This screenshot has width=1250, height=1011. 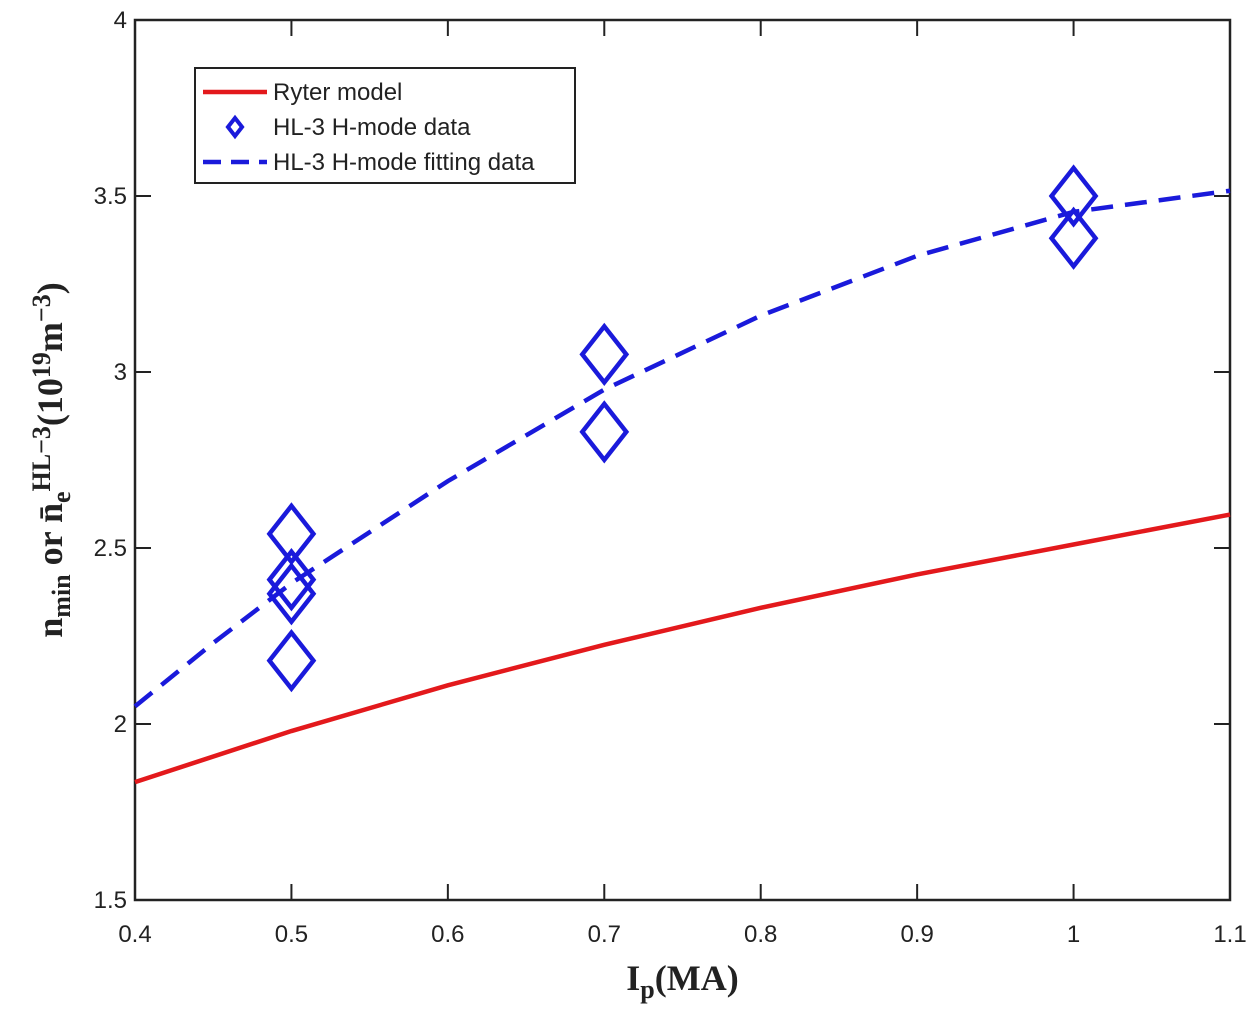 I want to click on x-tick-label: 1, so click(x=1073, y=934).